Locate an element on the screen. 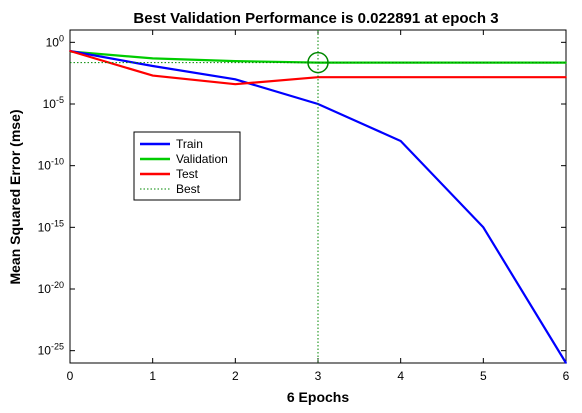 This screenshot has height=413, width=582. y-tick-label: 10⁻⁵ is located at coordinates (53, 103).